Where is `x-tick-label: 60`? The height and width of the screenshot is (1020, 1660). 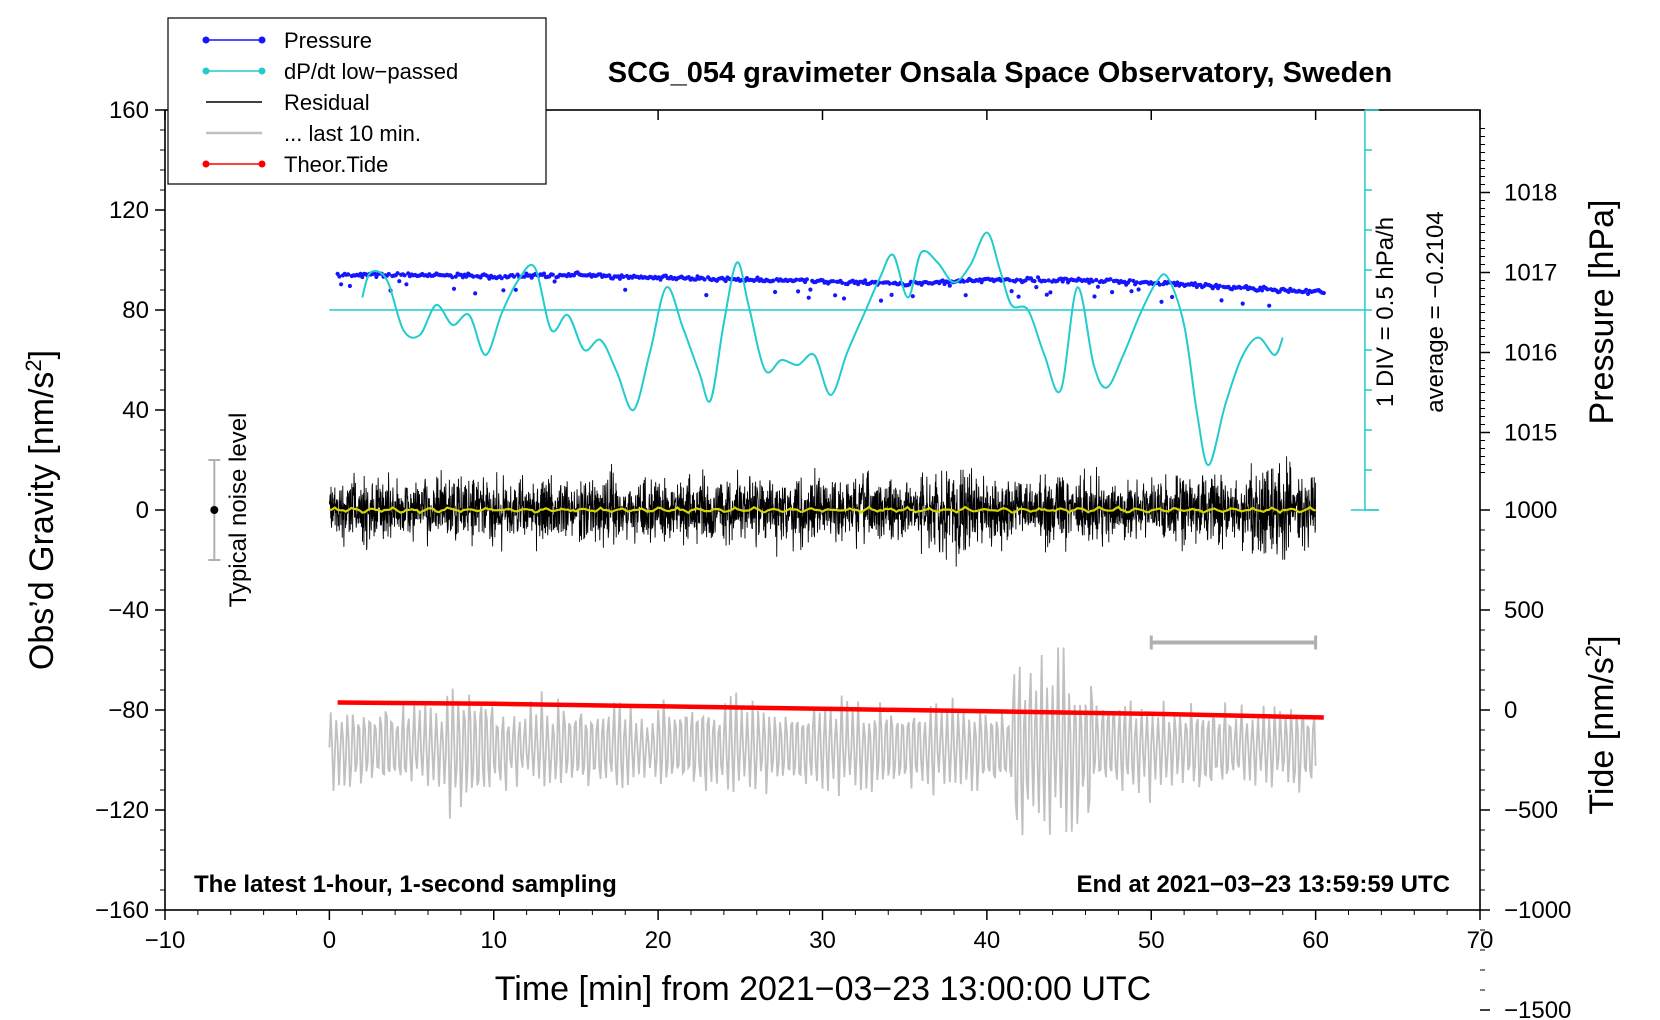
x-tick-label: 60 is located at coordinates (1315, 940).